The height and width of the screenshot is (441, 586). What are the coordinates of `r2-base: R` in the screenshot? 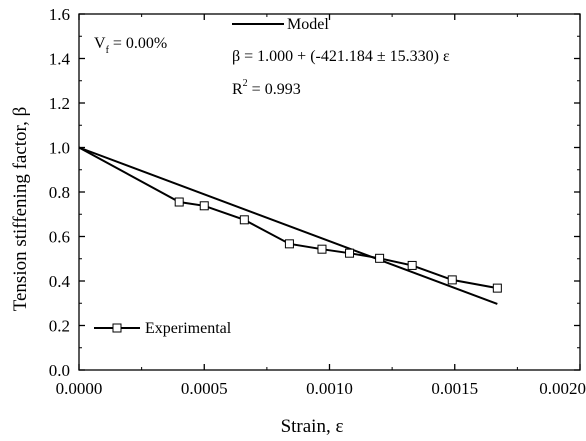 It's located at (237, 89).